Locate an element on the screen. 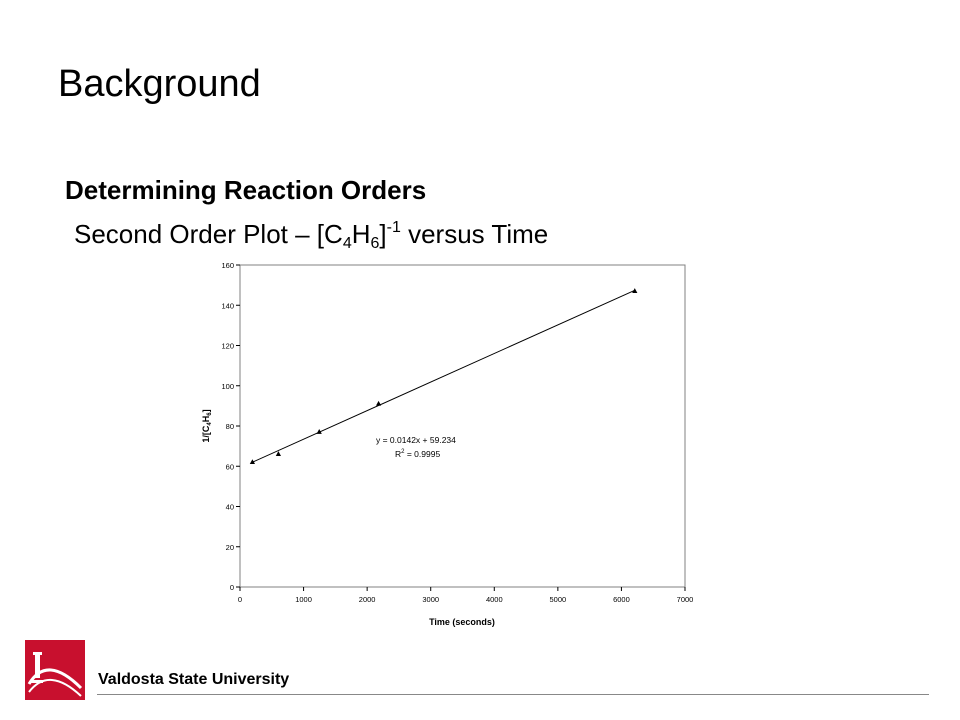  y-tick-label: 40 is located at coordinates (230, 507).